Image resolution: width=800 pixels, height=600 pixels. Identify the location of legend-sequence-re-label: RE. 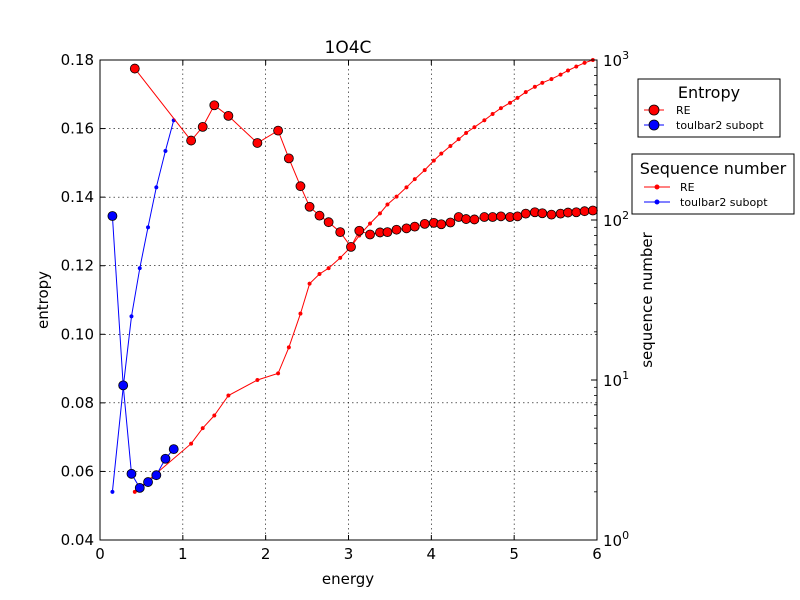
(687, 187).